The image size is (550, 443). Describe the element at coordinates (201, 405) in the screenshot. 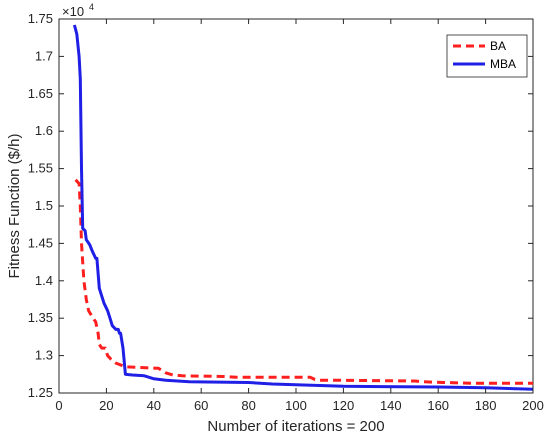

I see `x-tick-label: 60` at that location.